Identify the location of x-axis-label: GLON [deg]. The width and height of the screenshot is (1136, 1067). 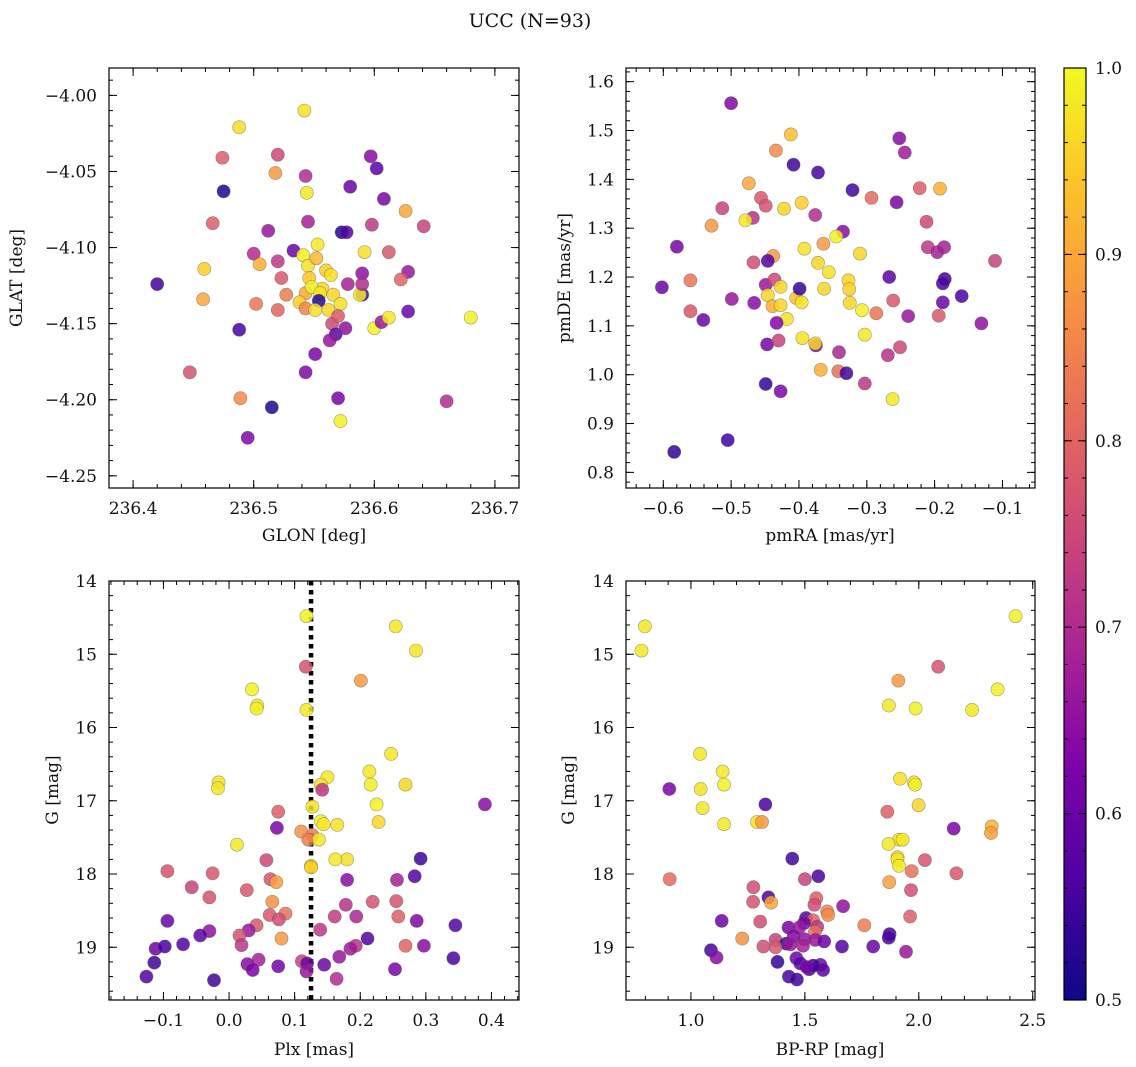
(314, 536).